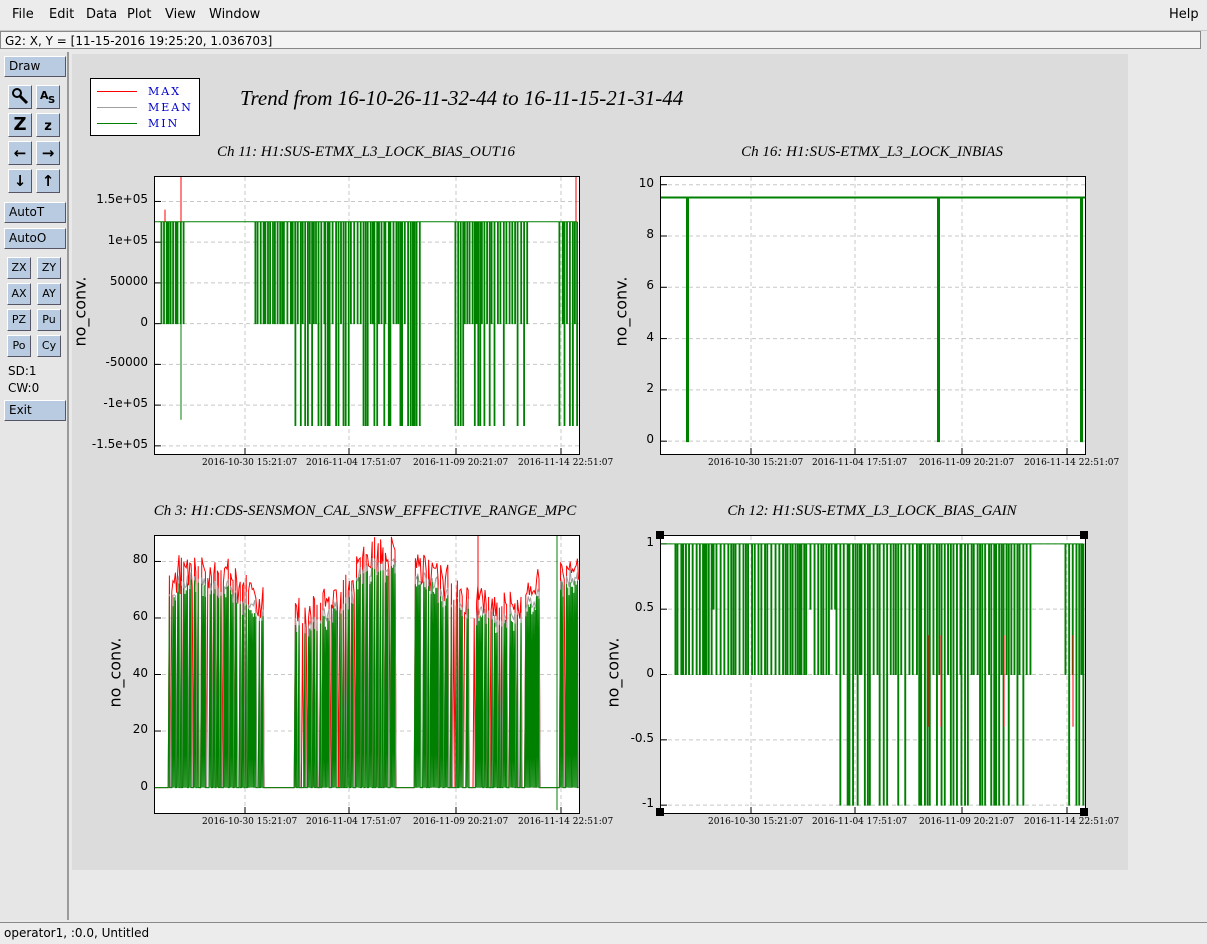 The width and height of the screenshot is (1207, 944). Describe the element at coordinates (80, 311) in the screenshot. I see `plot1-ylabel: no_conv.` at that location.